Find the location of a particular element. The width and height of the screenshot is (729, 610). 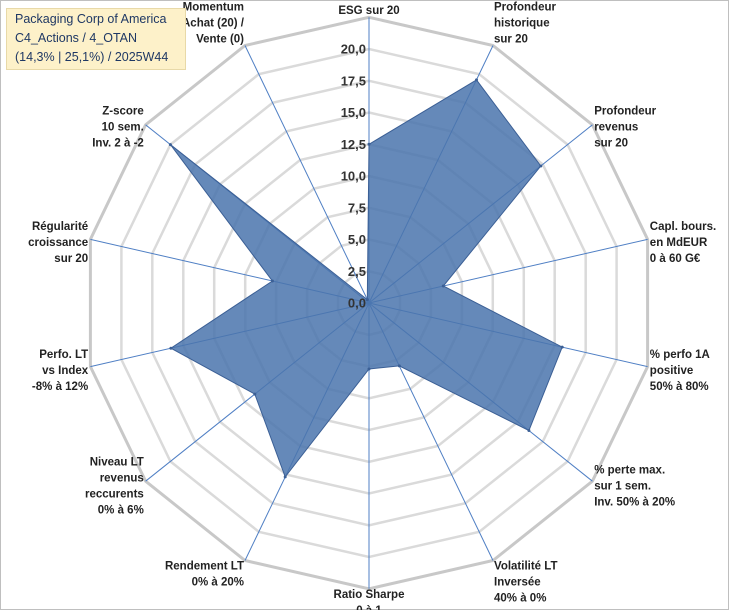

axis-label: ESG sur 20 is located at coordinates (368, 11).